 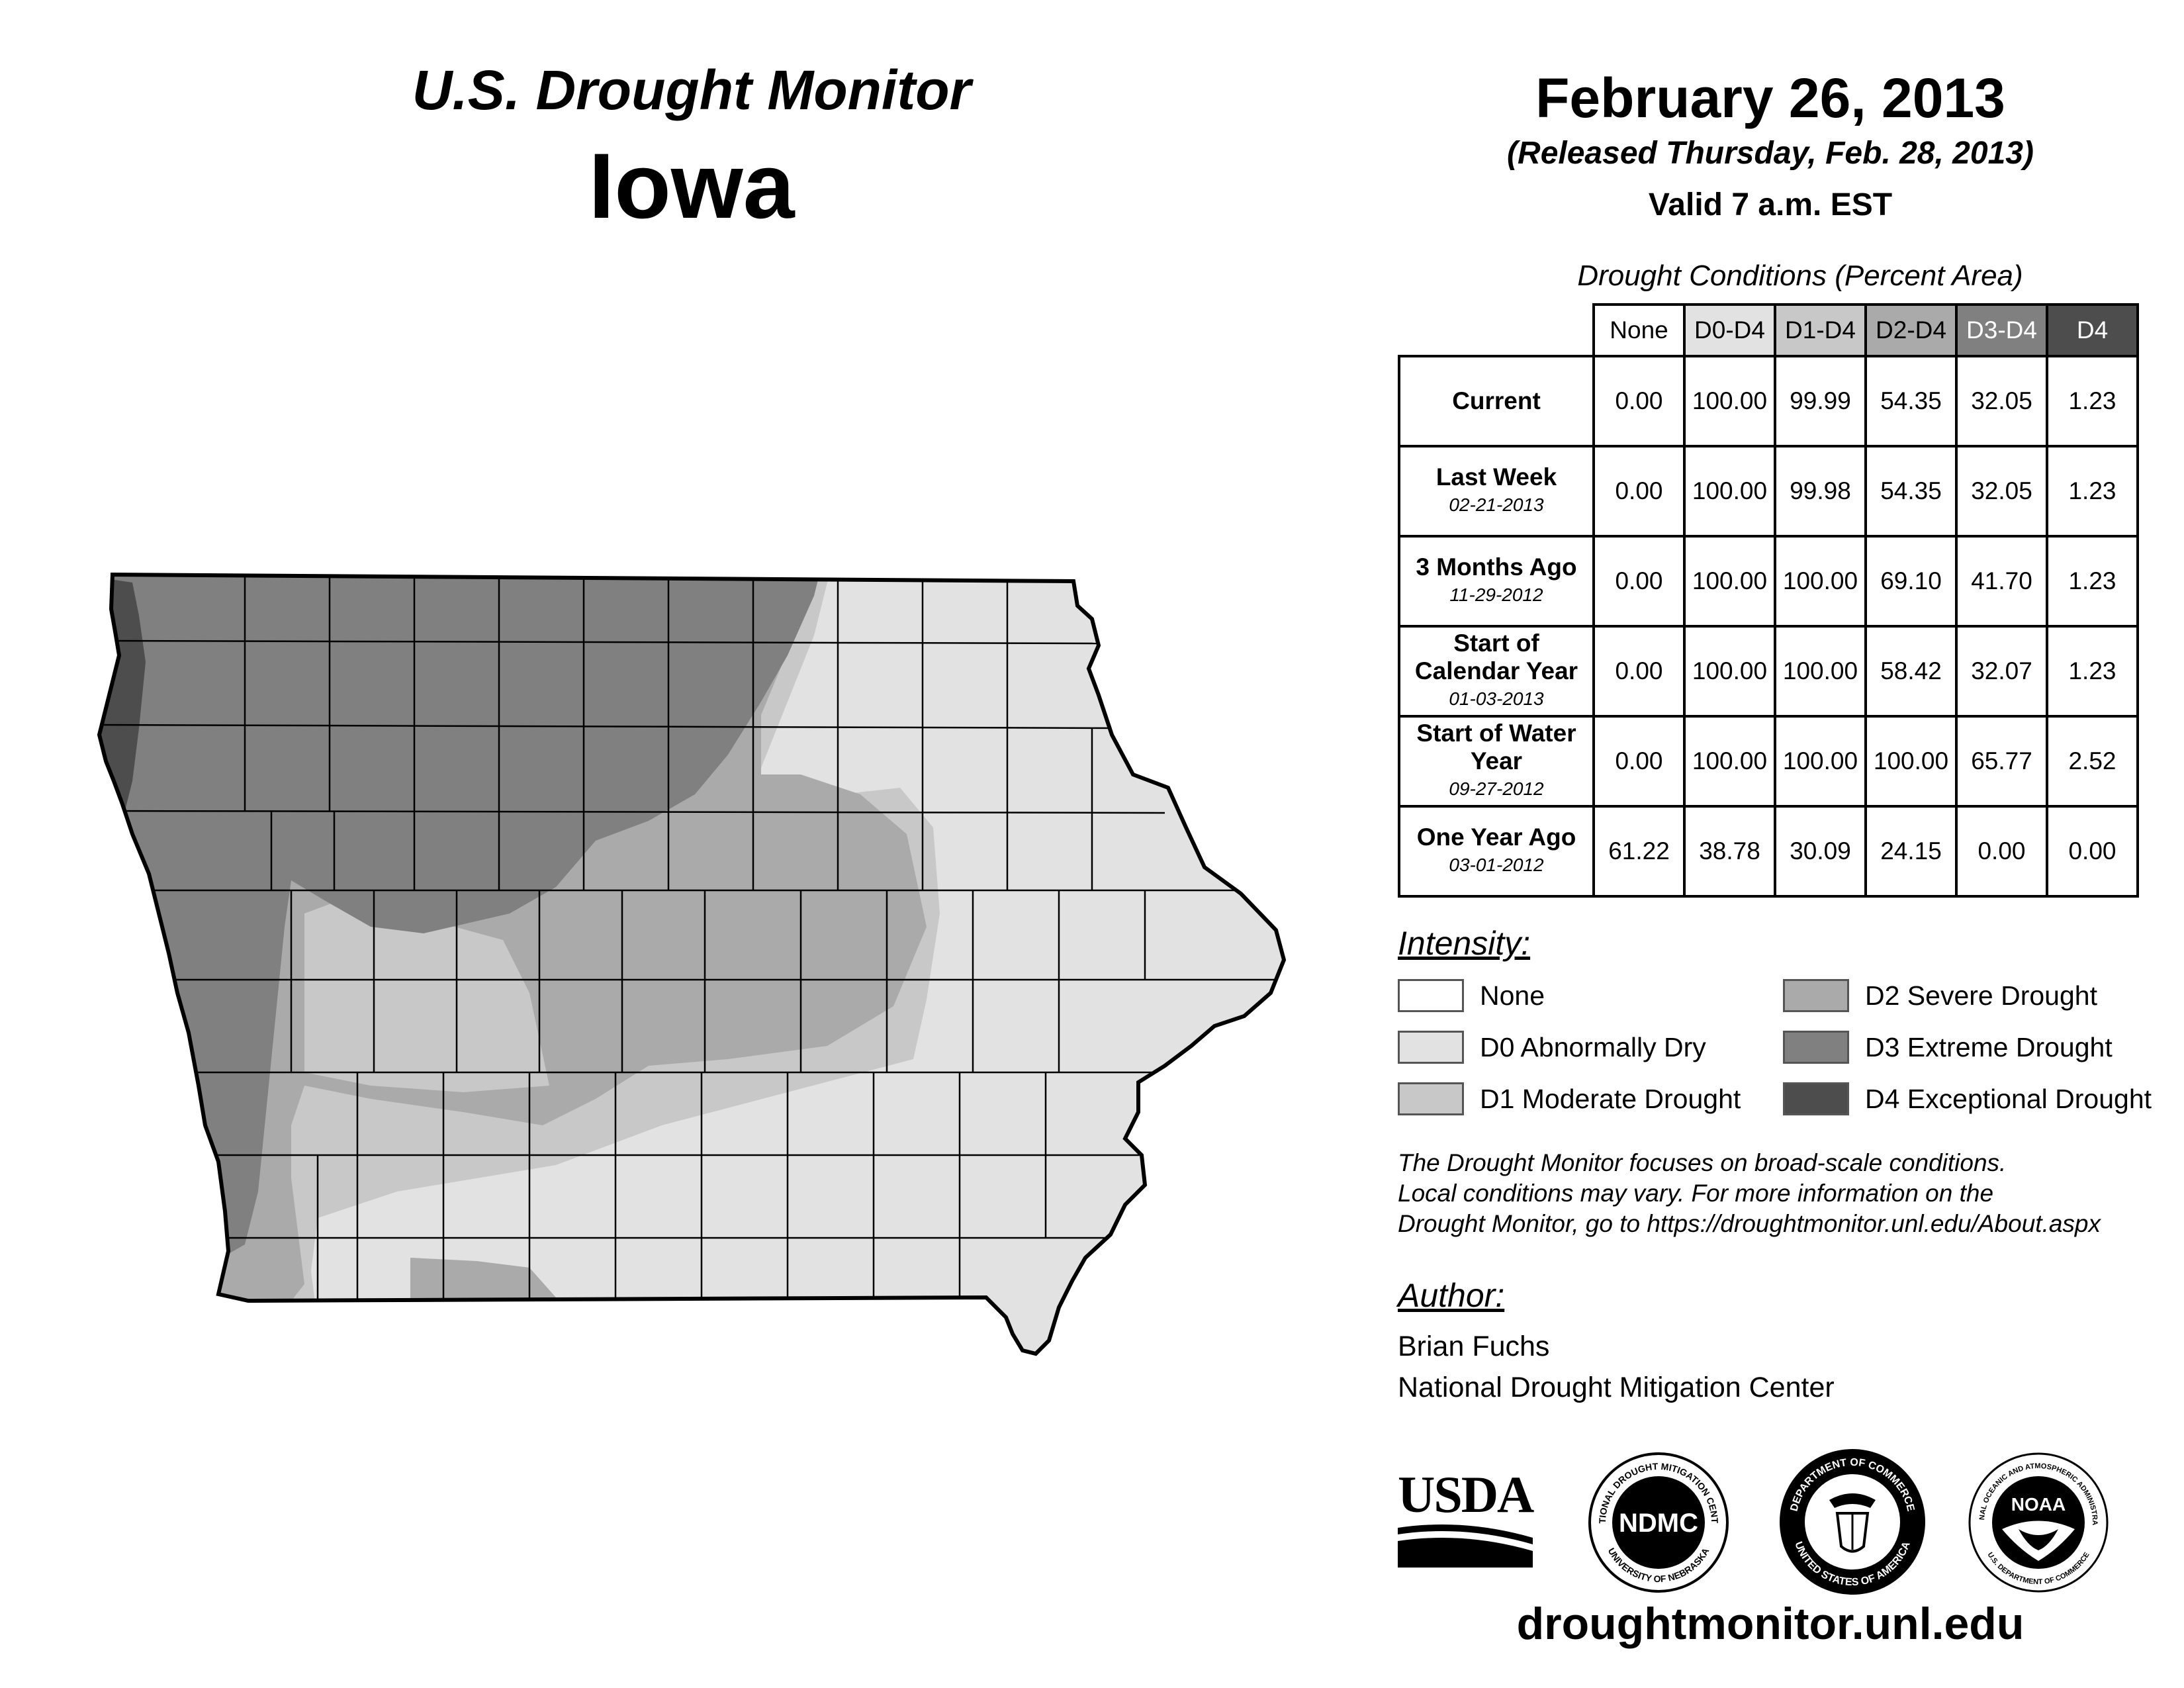 I want to click on map-title: U.S. Drought Monitor, so click(x=692, y=90).